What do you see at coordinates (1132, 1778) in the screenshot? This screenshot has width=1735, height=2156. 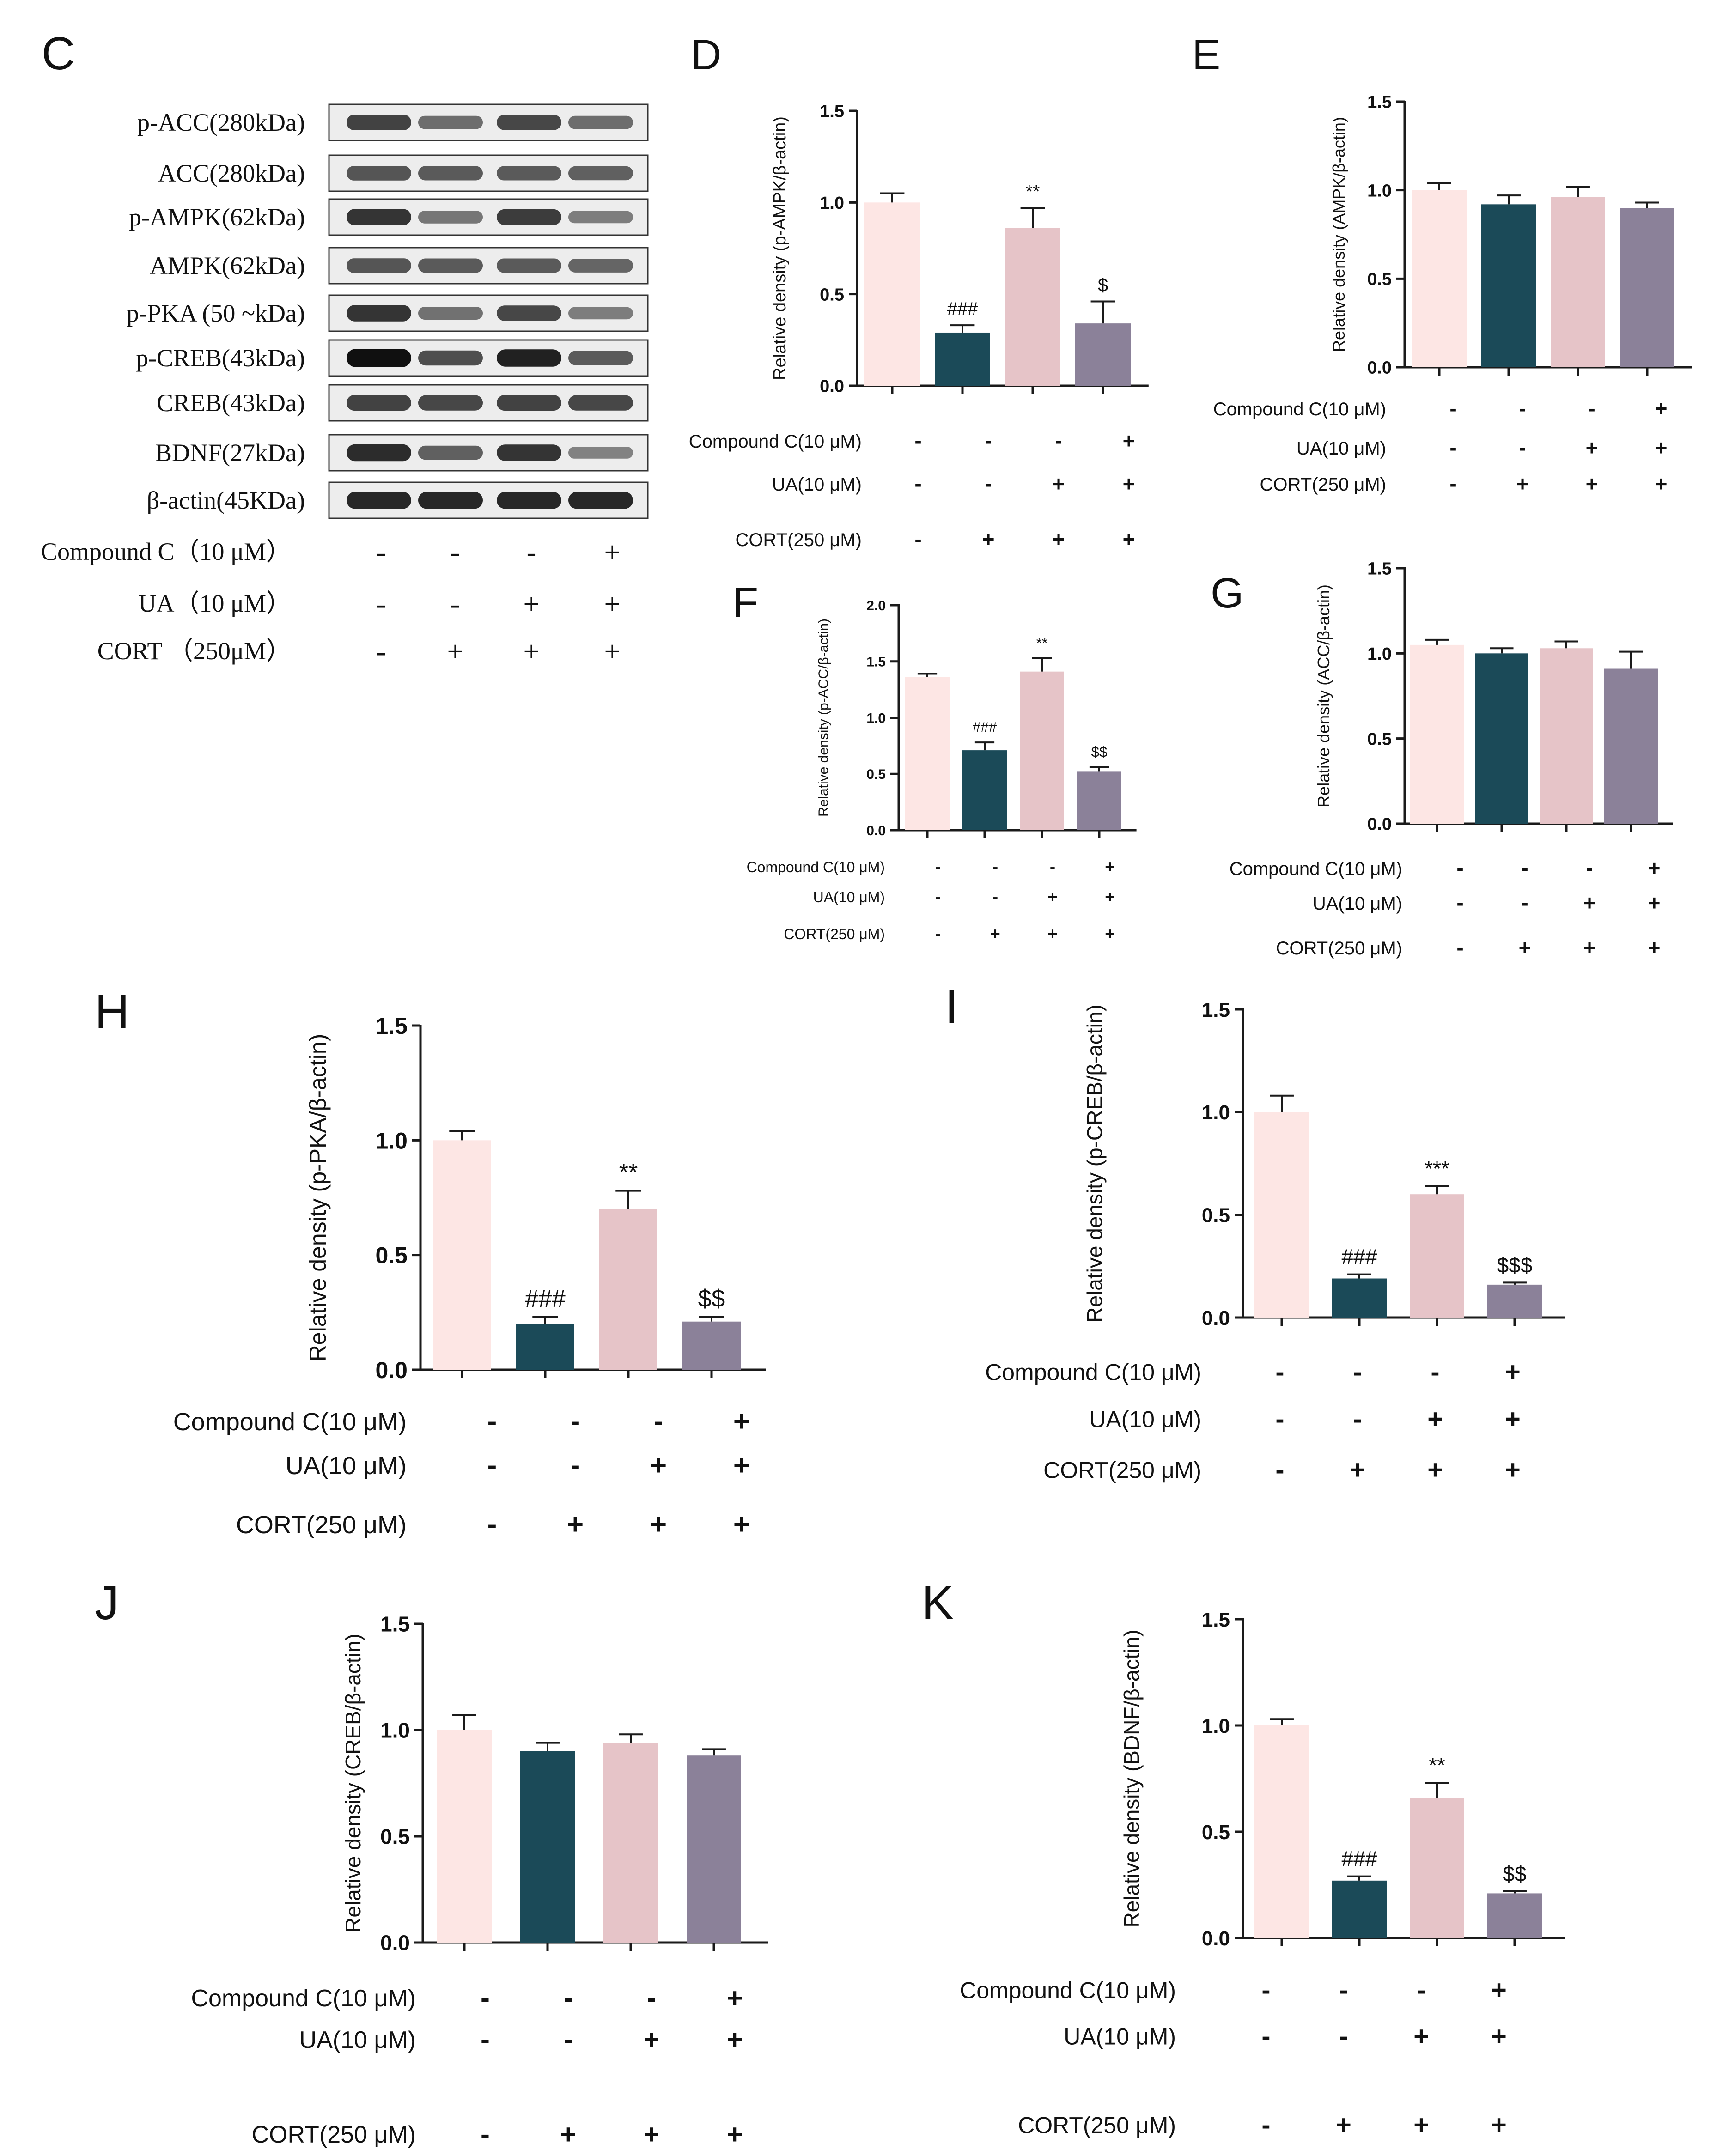 I see `y-axis-label: Relative density (BDNF/β-actin)` at bounding box center [1132, 1778].